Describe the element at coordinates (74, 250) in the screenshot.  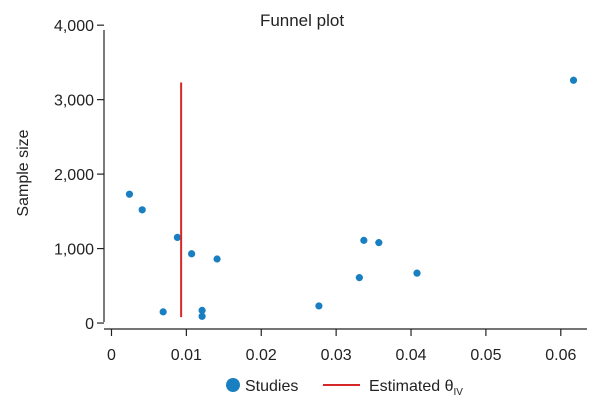
I see `y-tick-label: 1,000` at that location.